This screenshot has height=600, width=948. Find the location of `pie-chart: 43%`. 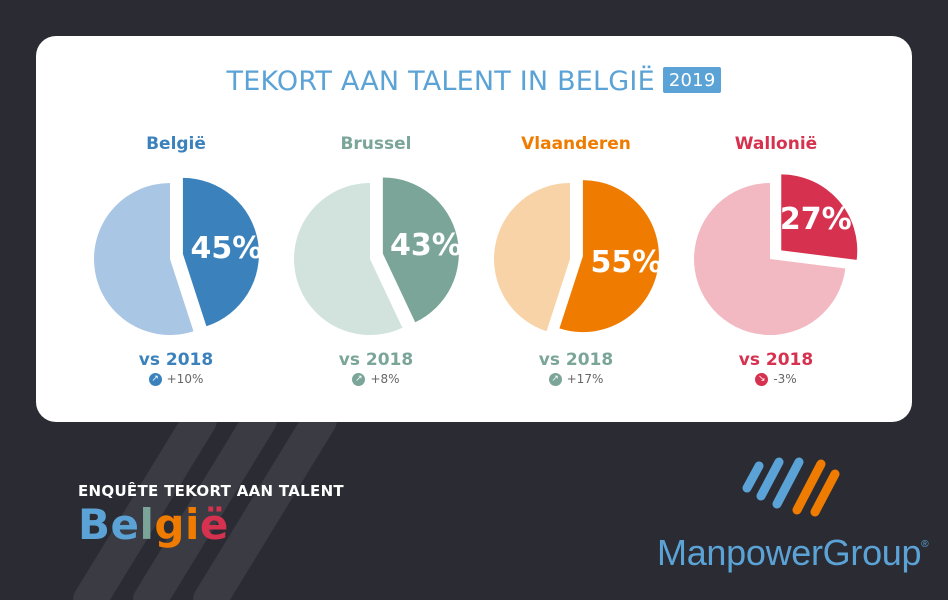

pie-chart: 43% is located at coordinates (378, 256).